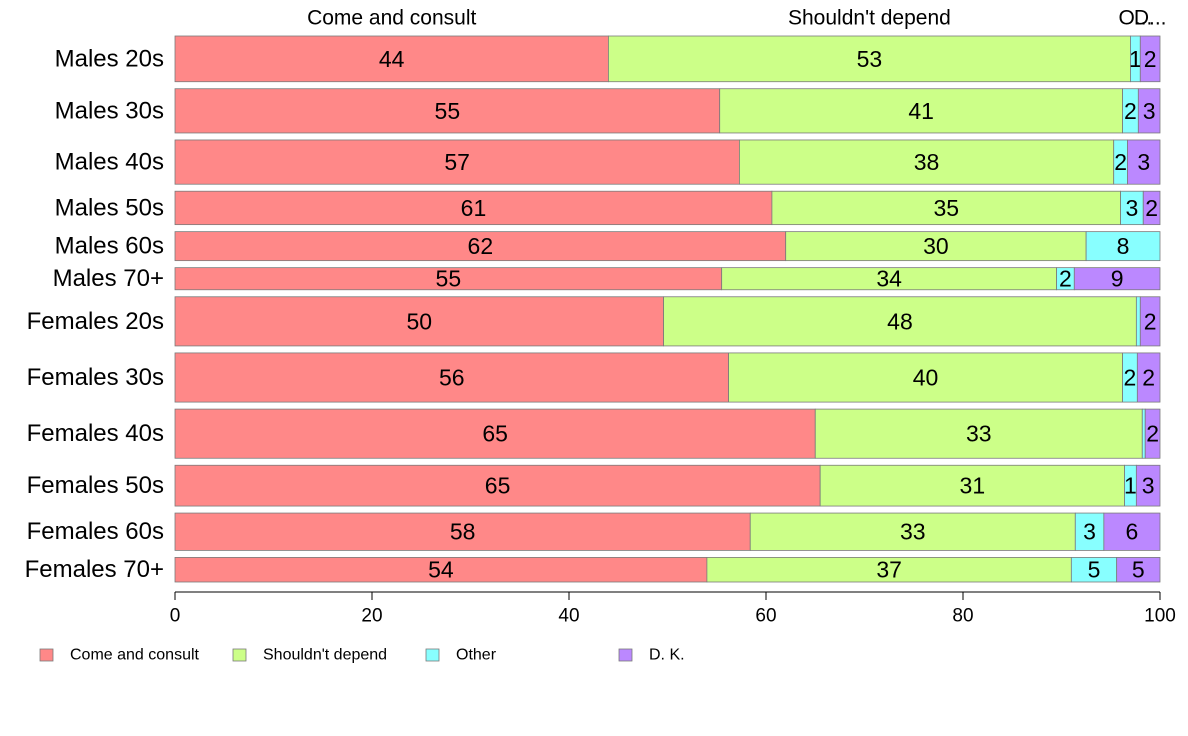 The width and height of the screenshot is (1188, 736). What do you see at coordinates (1160, 616) in the screenshot?
I see `x-tick-label: 100` at bounding box center [1160, 616].